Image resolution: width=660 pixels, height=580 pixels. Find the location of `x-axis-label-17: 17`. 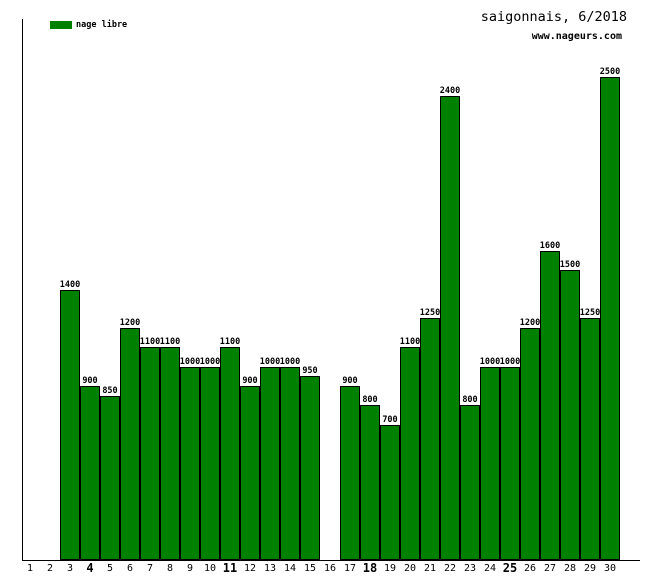

x-axis-label-17: 17 is located at coordinates (350, 568).